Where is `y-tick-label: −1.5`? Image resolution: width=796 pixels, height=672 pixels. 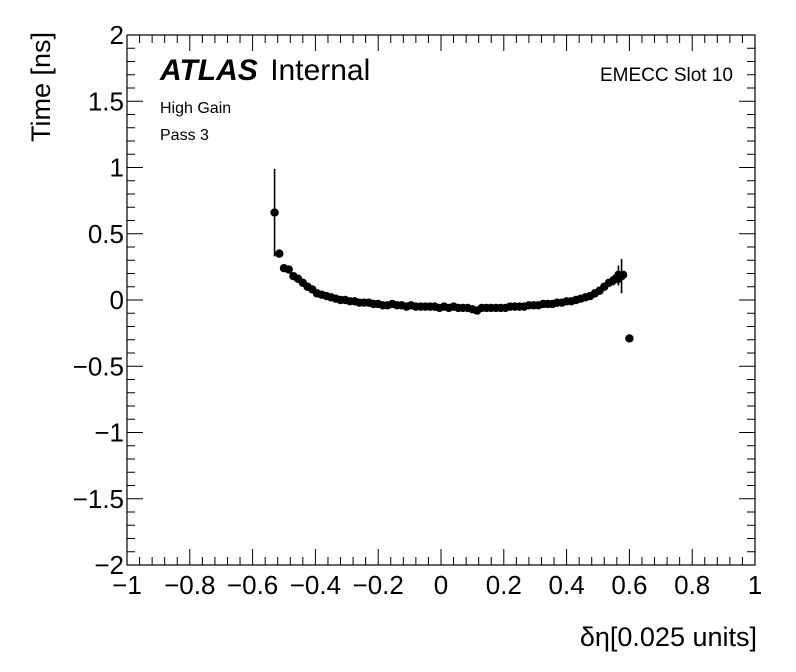 y-tick-label: −1.5 is located at coordinates (98, 499).